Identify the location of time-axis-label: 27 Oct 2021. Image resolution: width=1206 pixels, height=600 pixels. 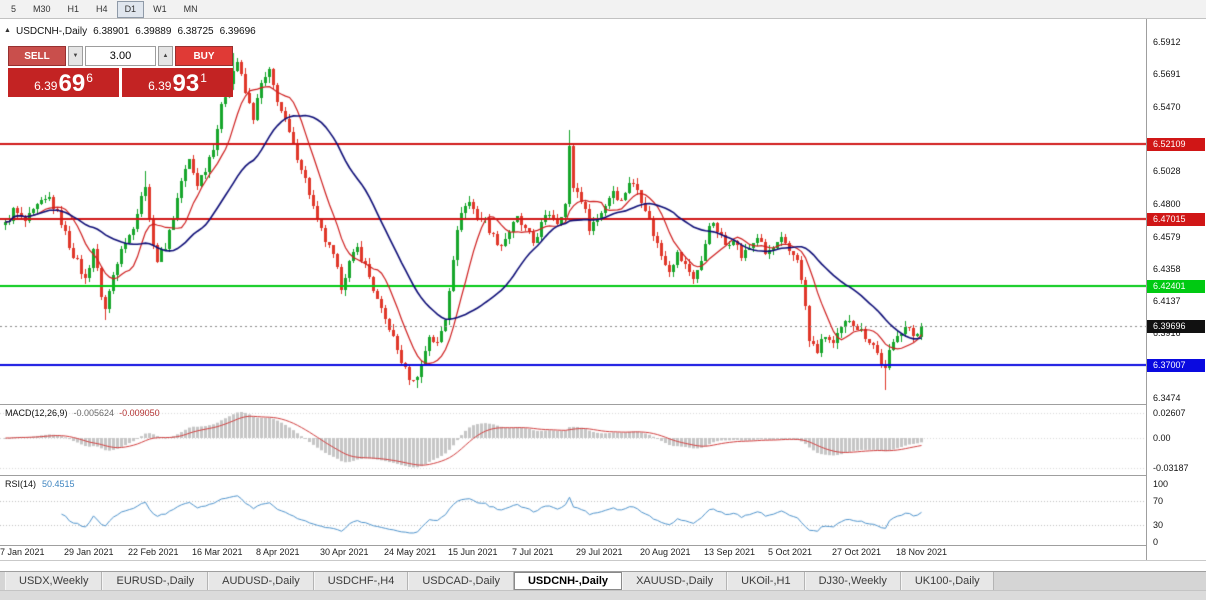
(857, 552).